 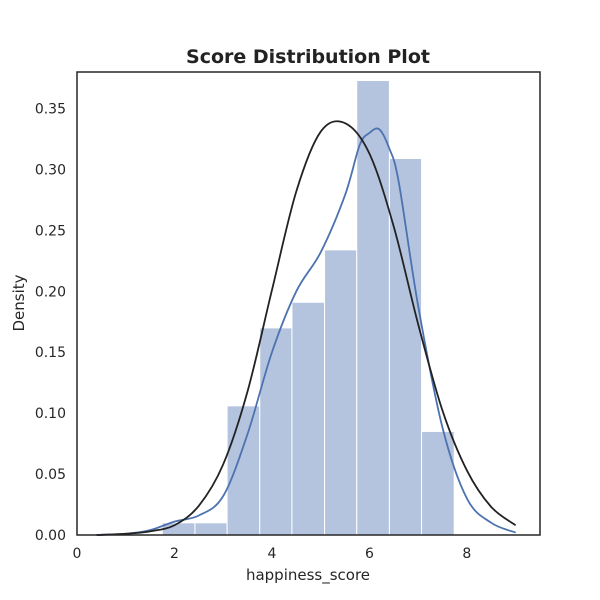 What do you see at coordinates (50, 170) in the screenshot?
I see `y-tick-label: 0.30` at bounding box center [50, 170].